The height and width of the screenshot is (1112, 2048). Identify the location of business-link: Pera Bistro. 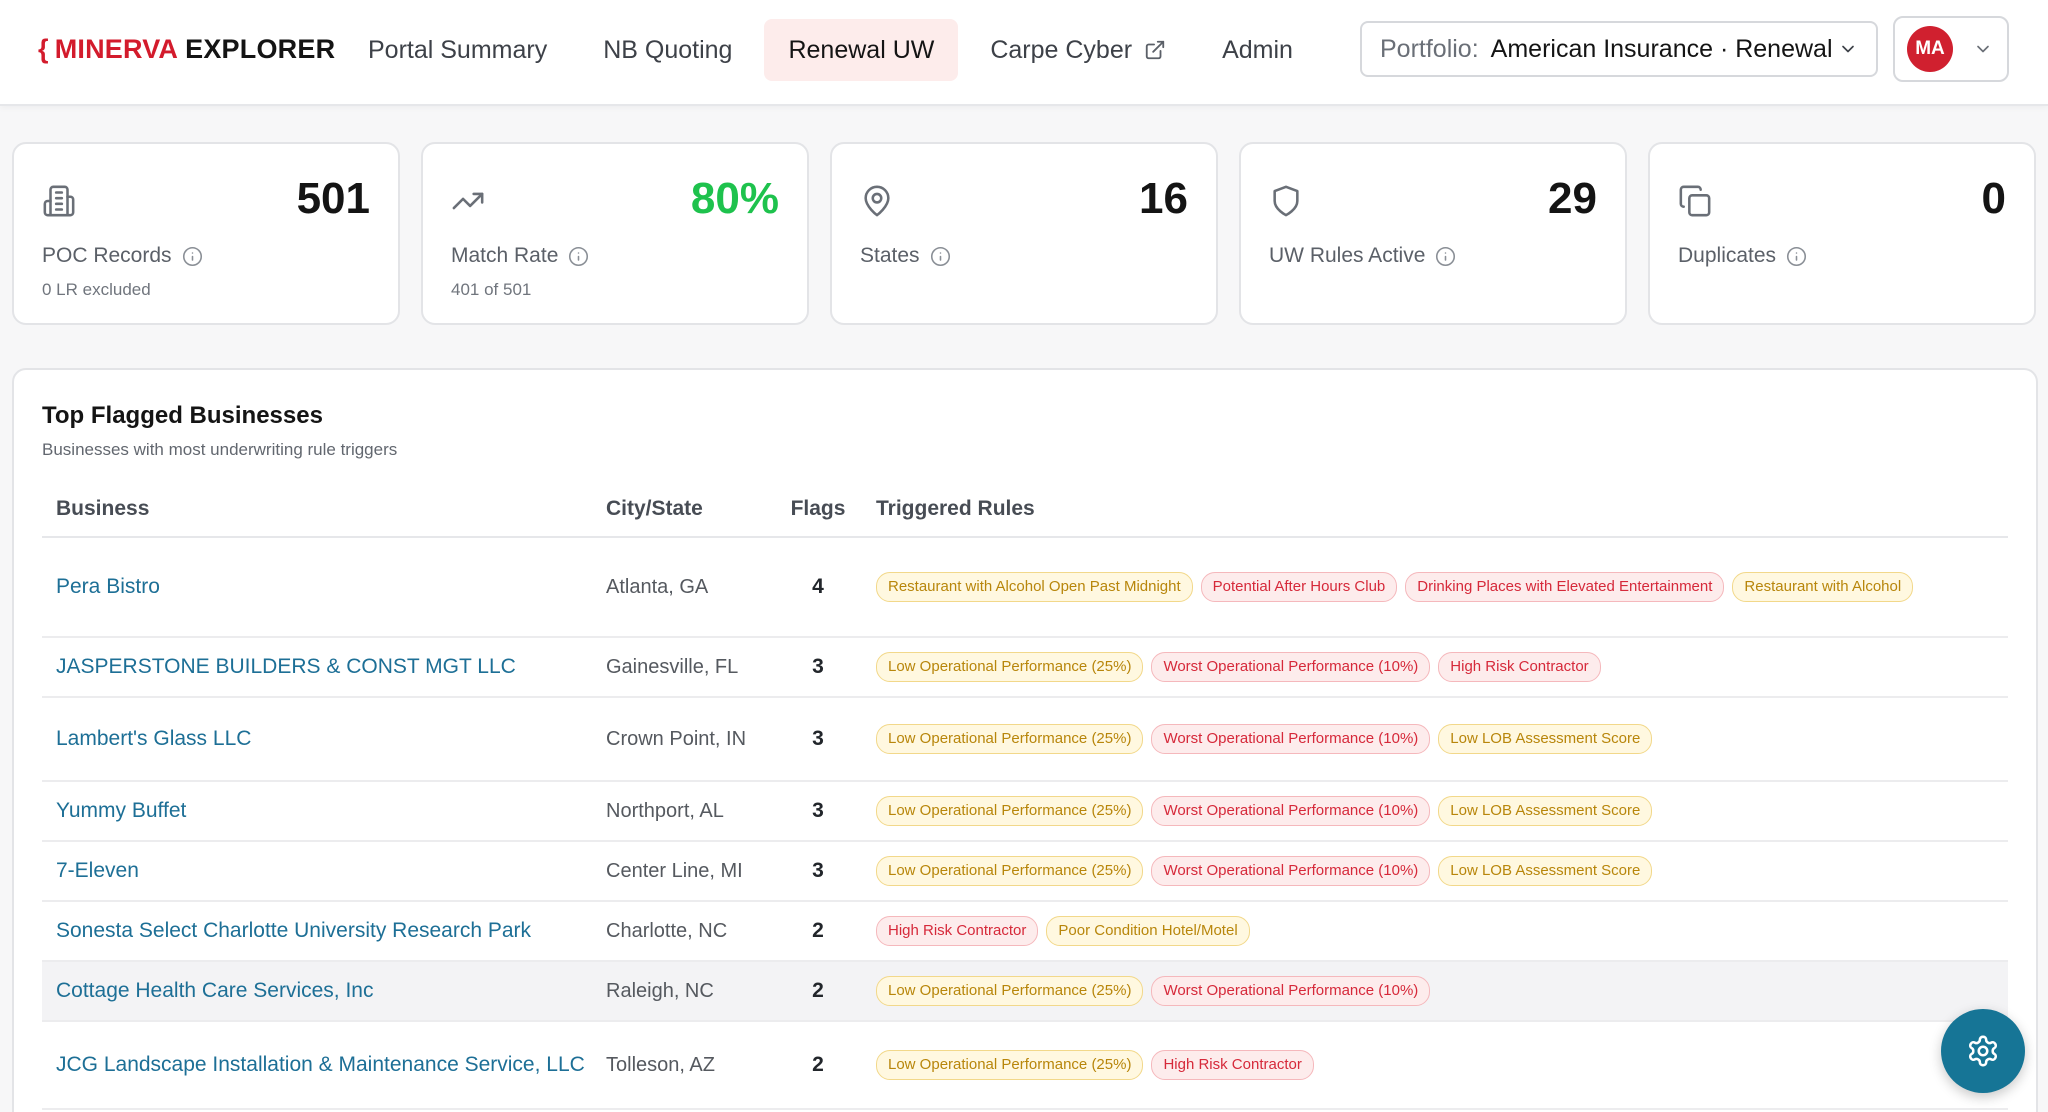
(108, 586).